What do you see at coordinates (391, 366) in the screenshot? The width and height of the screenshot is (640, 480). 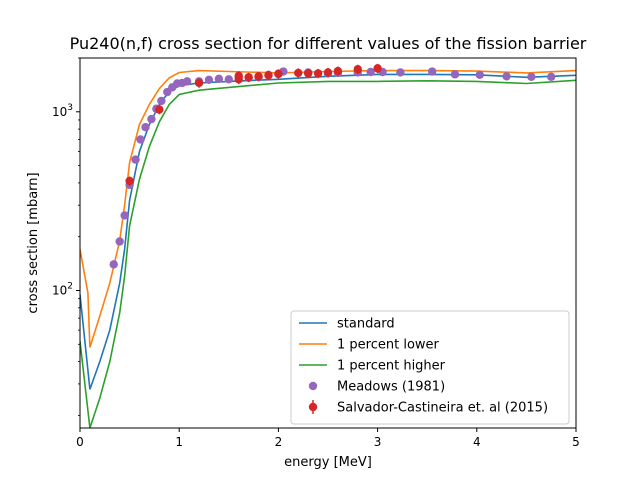 I see `legend-label: 1 percent higher` at bounding box center [391, 366].